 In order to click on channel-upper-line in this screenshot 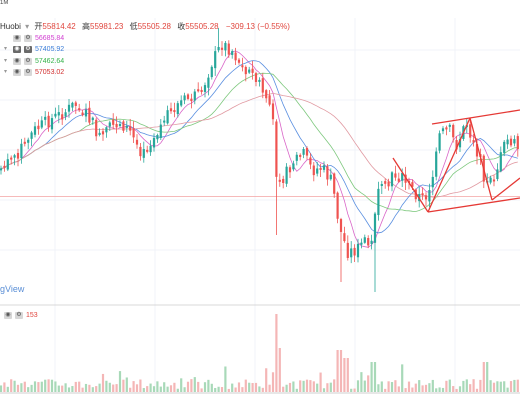, I will do `click(475, 117)`.